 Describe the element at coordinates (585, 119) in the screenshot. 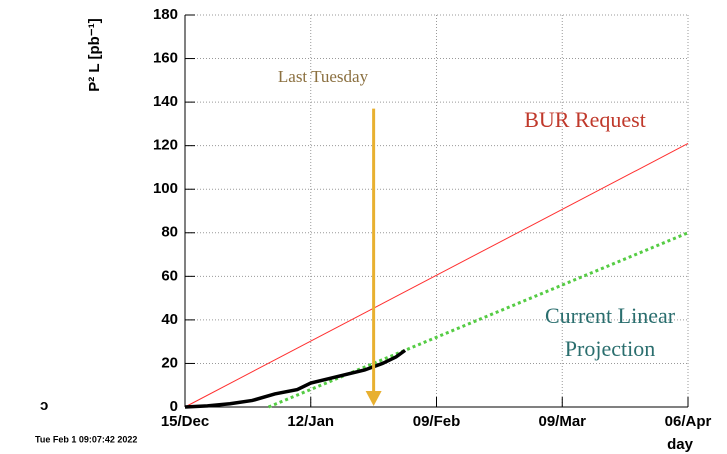

I see `annotation: BUR Request` at that location.